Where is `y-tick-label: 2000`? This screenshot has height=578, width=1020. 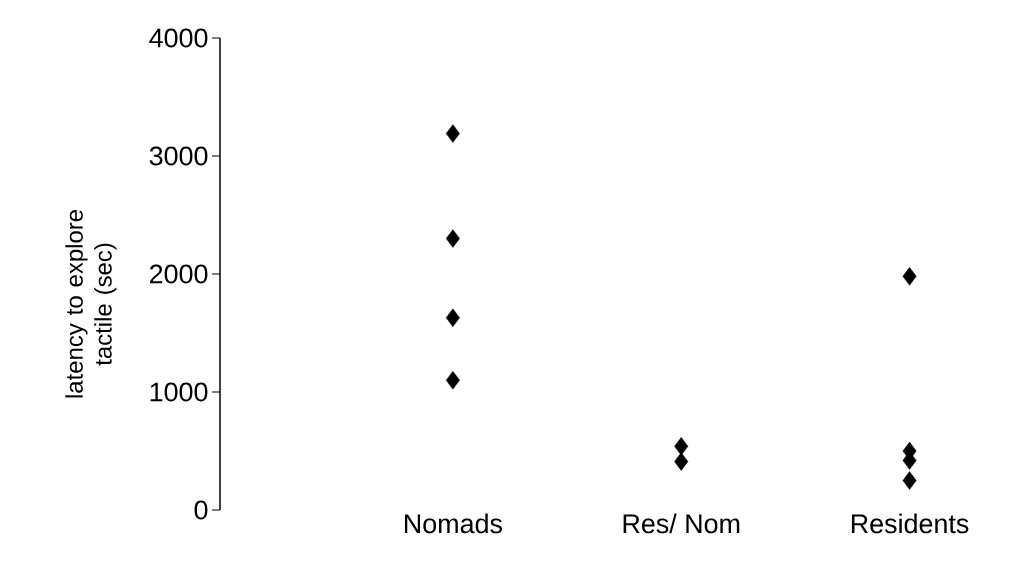 y-tick-label: 2000 is located at coordinates (179, 274).